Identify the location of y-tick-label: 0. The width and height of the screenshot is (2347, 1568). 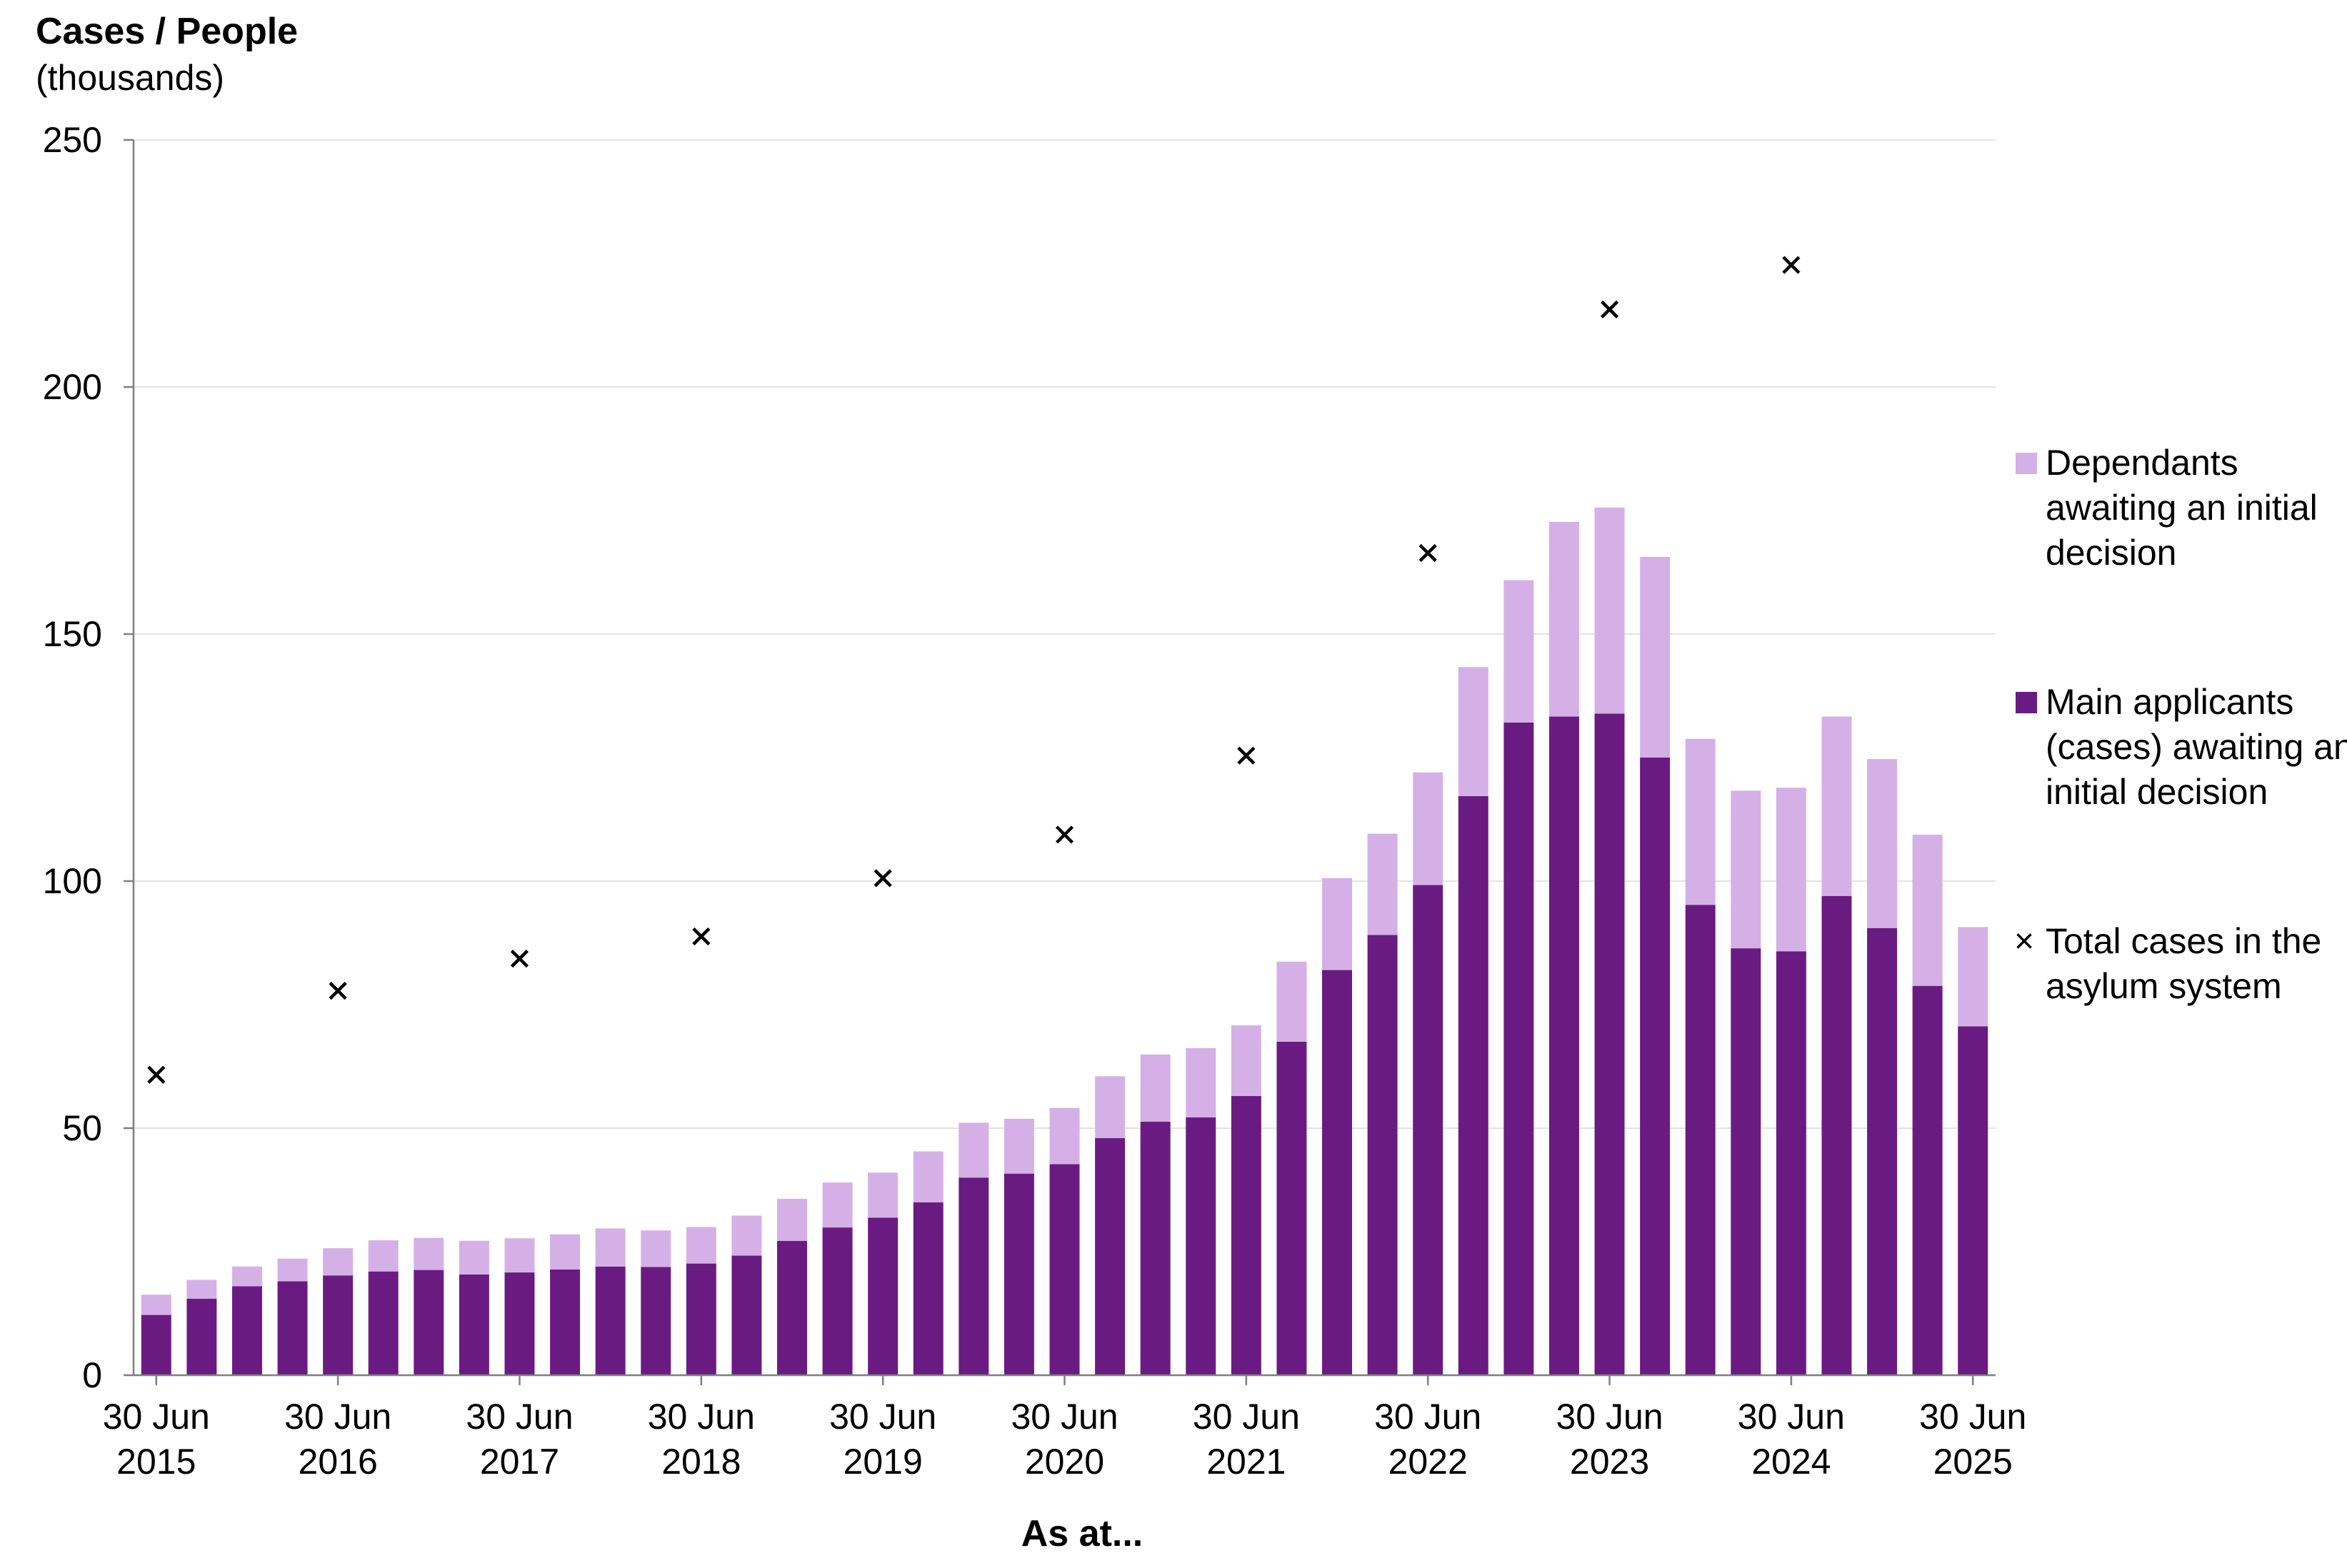
(92, 1375).